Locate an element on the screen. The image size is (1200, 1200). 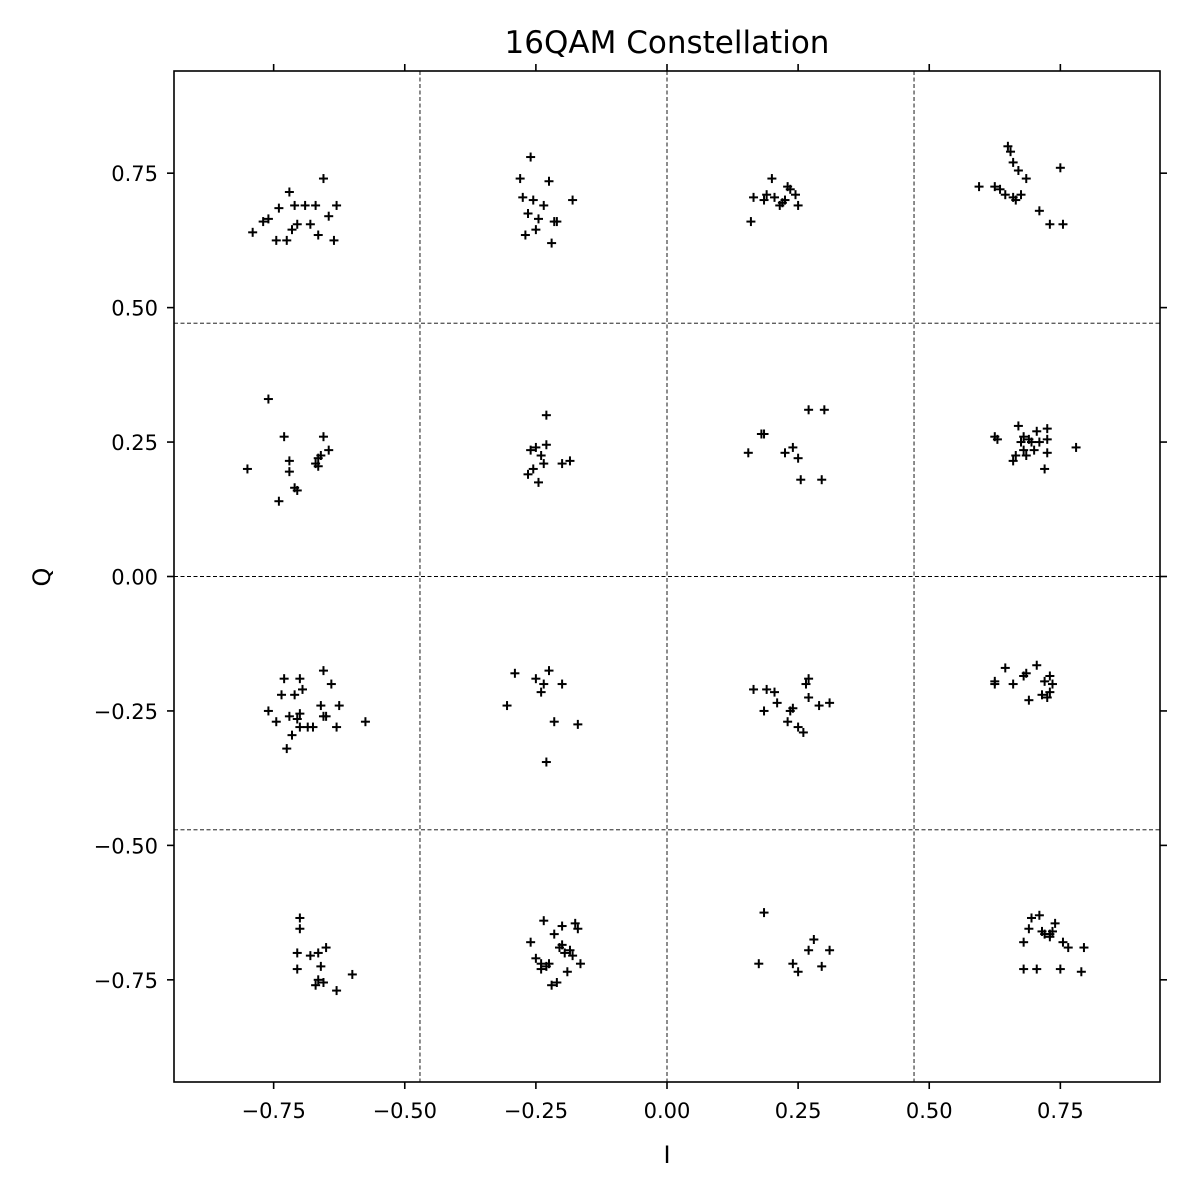
y-tick-label: 0.75 is located at coordinates (134, 174).